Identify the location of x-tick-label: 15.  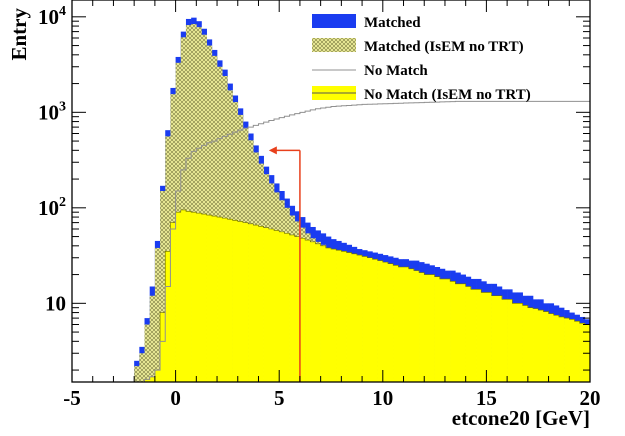
(486, 398).